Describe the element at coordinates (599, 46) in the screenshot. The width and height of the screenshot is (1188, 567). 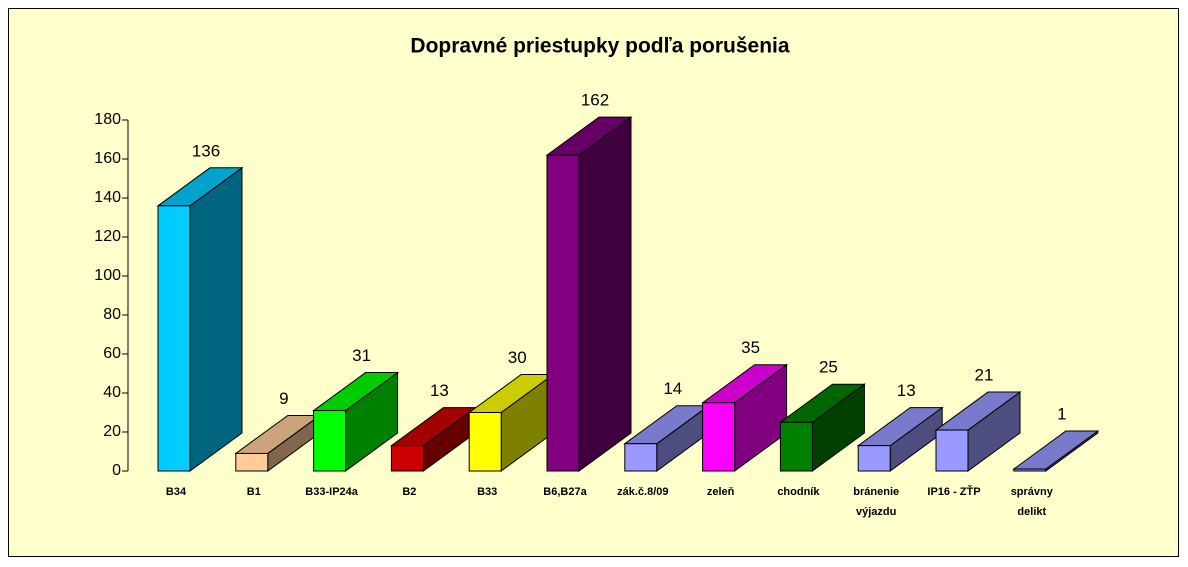
I see `chart-title: Dopravné priestupky podľa porušenia` at that location.